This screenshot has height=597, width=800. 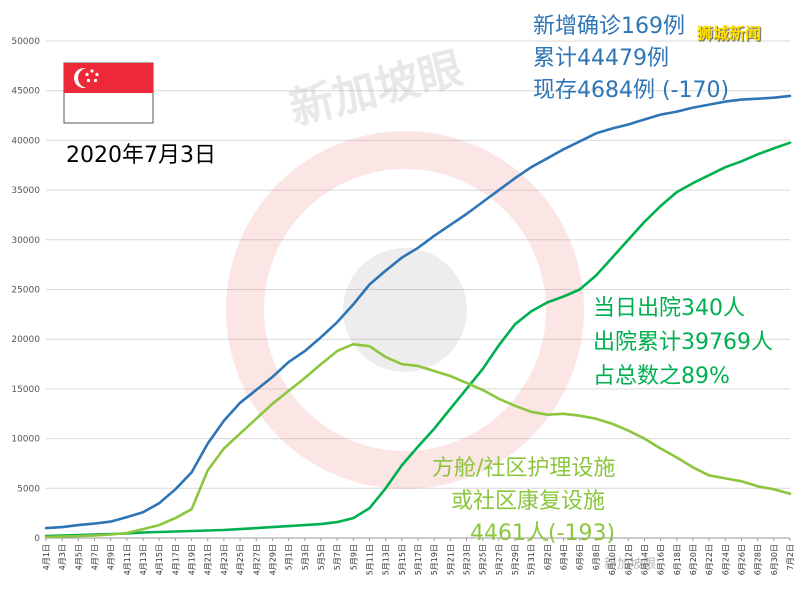 I want to click on x-tick-label: 4月29日, so click(x=272, y=559).